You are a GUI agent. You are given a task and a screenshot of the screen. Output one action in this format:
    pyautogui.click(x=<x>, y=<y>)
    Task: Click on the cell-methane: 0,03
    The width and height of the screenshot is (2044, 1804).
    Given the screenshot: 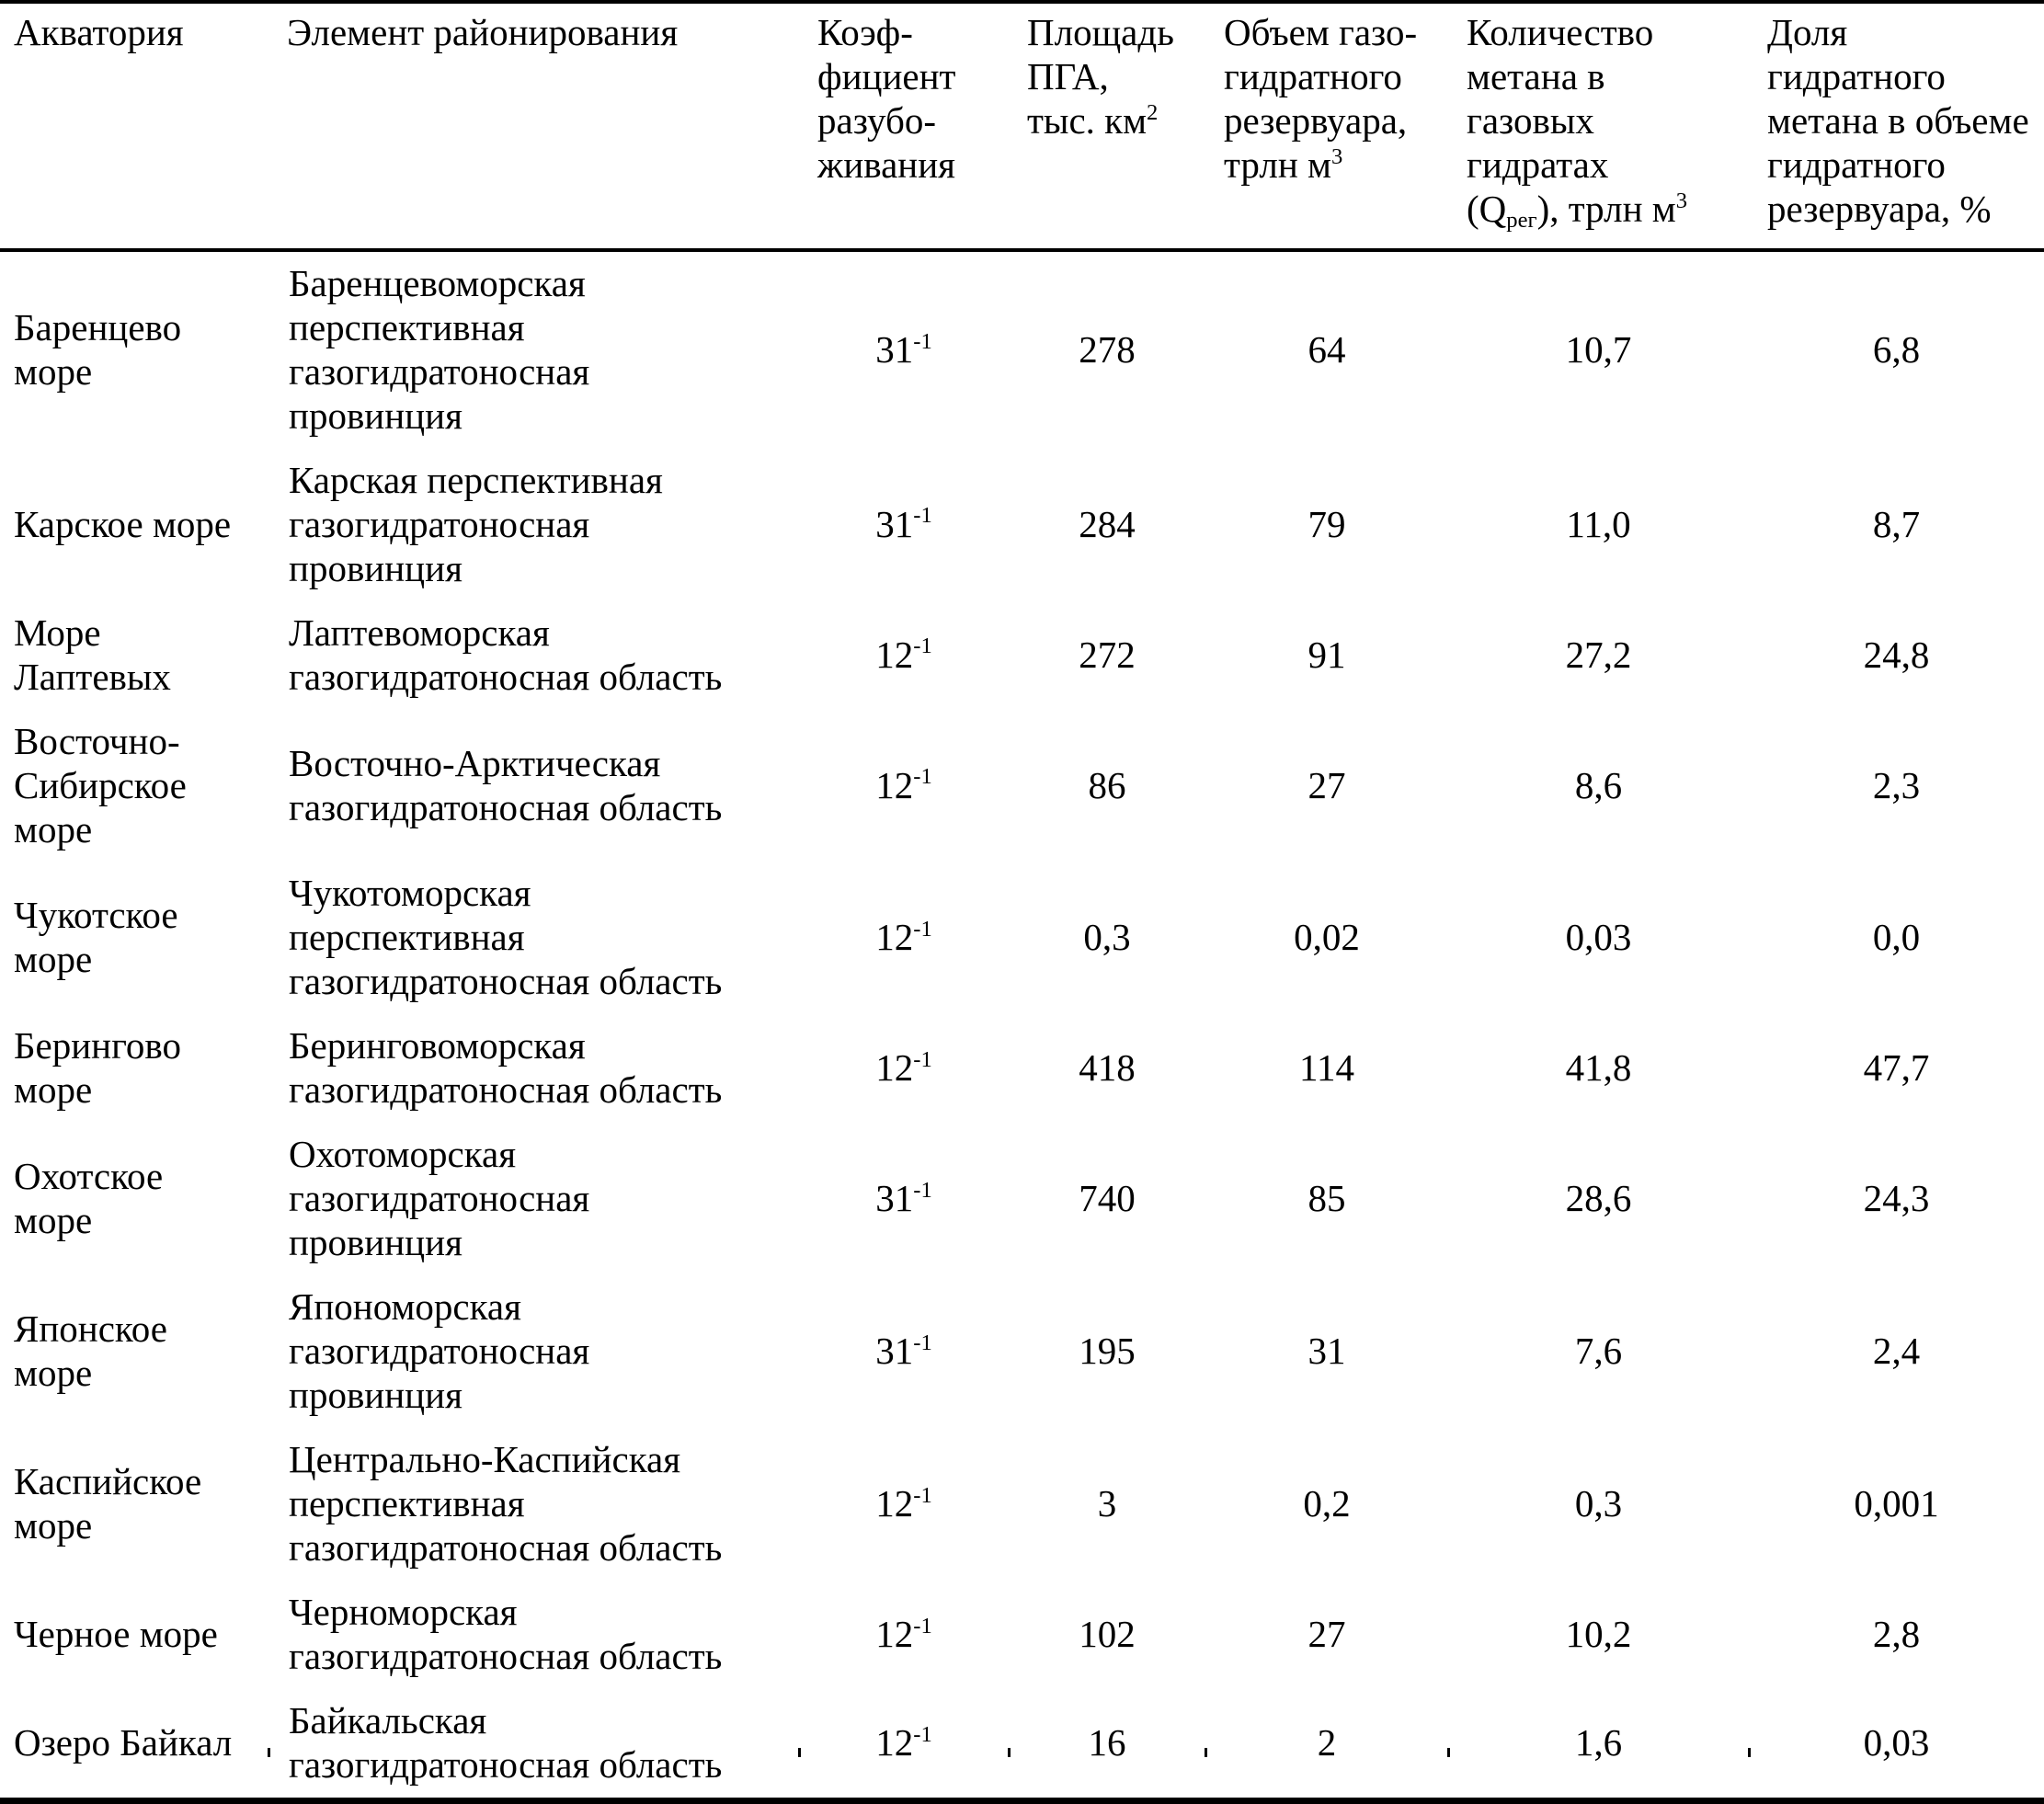 What is the action you would take?
    pyautogui.click(x=1598, y=937)
    